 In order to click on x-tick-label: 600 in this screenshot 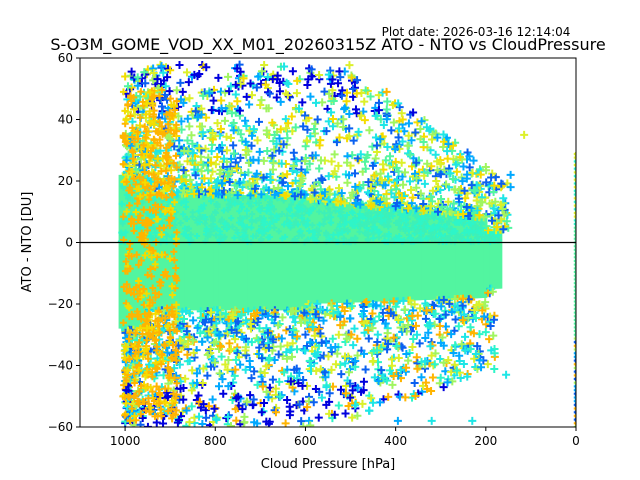, I will do `click(305, 441)`.